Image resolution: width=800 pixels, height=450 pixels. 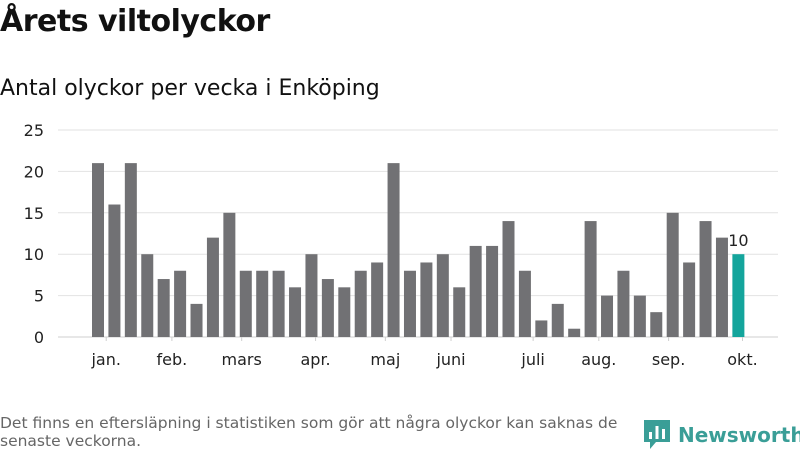 What do you see at coordinates (190, 88) in the screenshot?
I see `chart-subtitle: Antal olyckor per vecka i Enköping` at bounding box center [190, 88].